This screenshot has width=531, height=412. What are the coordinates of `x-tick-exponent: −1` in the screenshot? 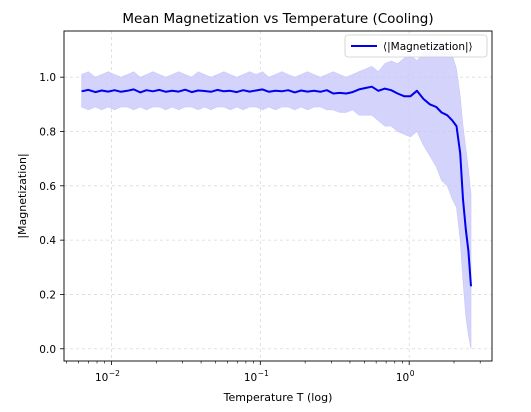 It's located at (263, 373).